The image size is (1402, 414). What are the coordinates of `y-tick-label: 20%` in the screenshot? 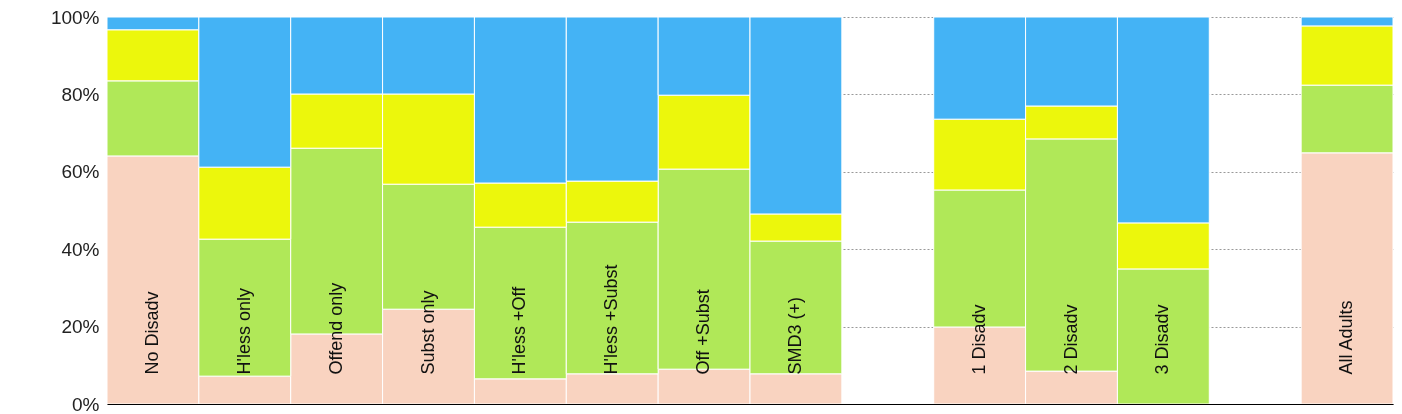 It's located at (80, 327).